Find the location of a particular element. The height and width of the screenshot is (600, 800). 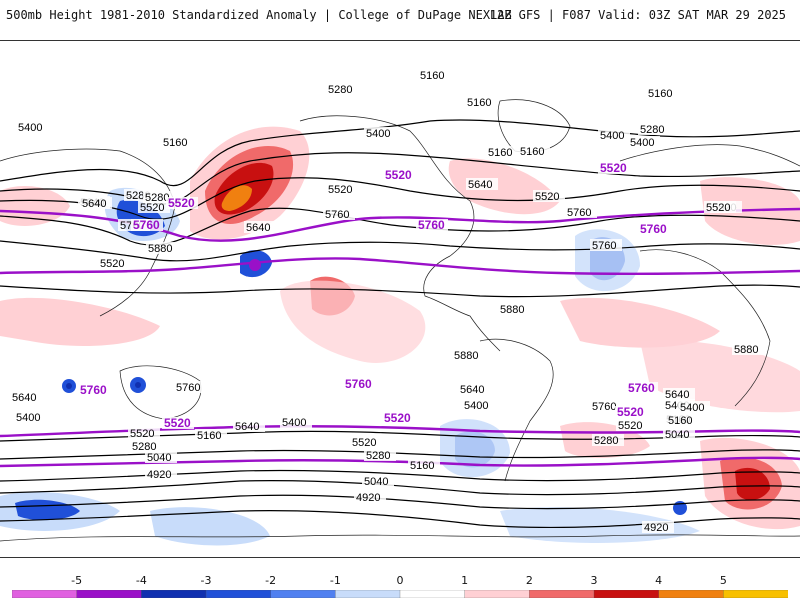

colorbar-label: -3 is located at coordinates (206, 580).